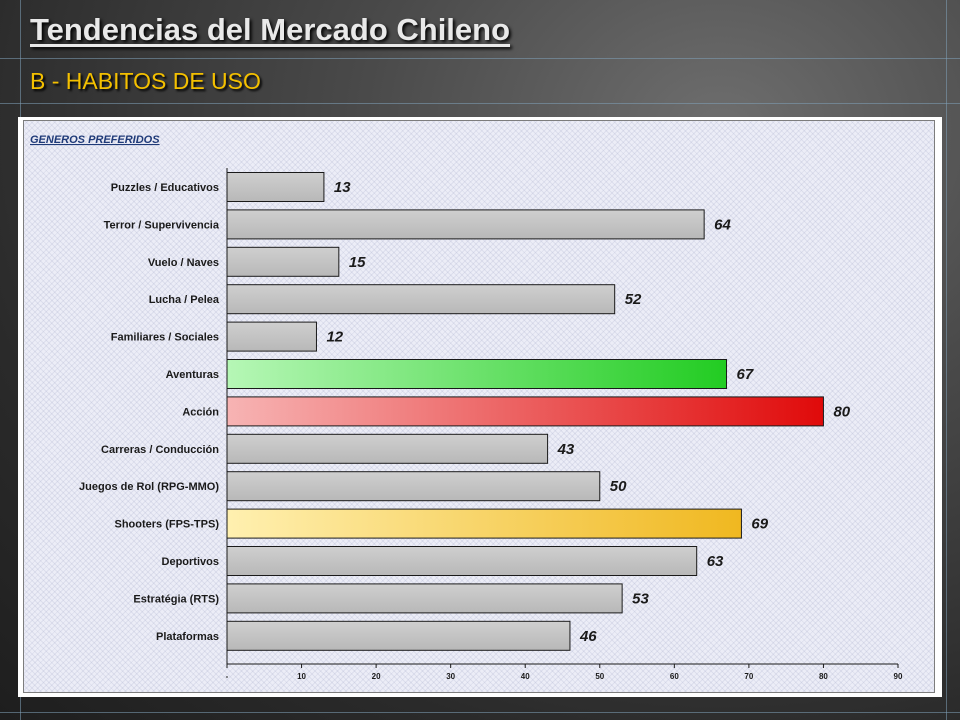 Image resolution: width=960 pixels, height=720 pixels. What do you see at coordinates (898, 676) in the screenshot?
I see `x-tick-label: 90` at bounding box center [898, 676].